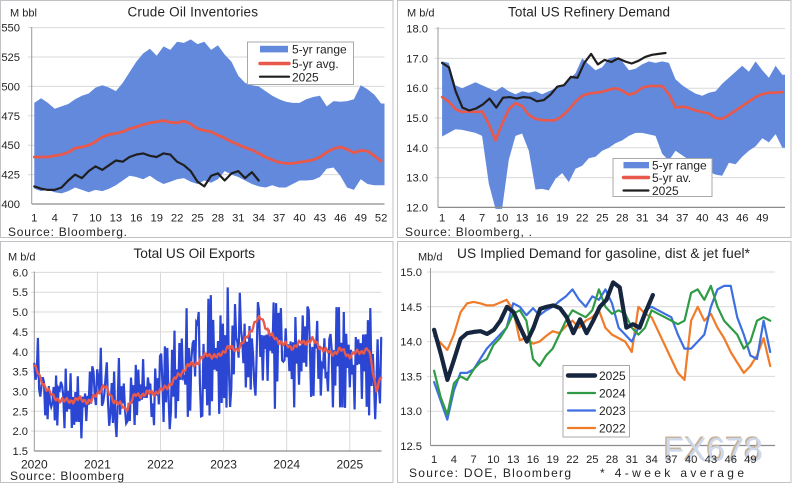 The image size is (793, 485). I want to click on svg-text: 2.0, so click(20, 432).